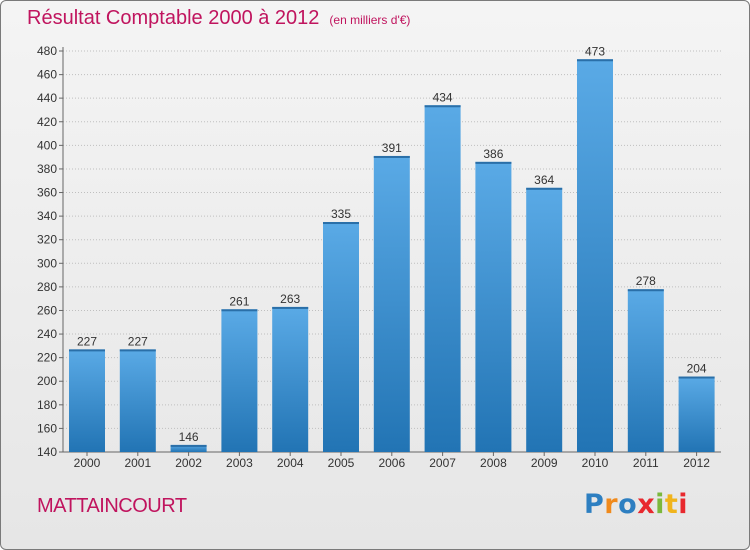 The image size is (750, 550). What do you see at coordinates (87, 400) in the screenshot?
I see `bar-2000` at bounding box center [87, 400].